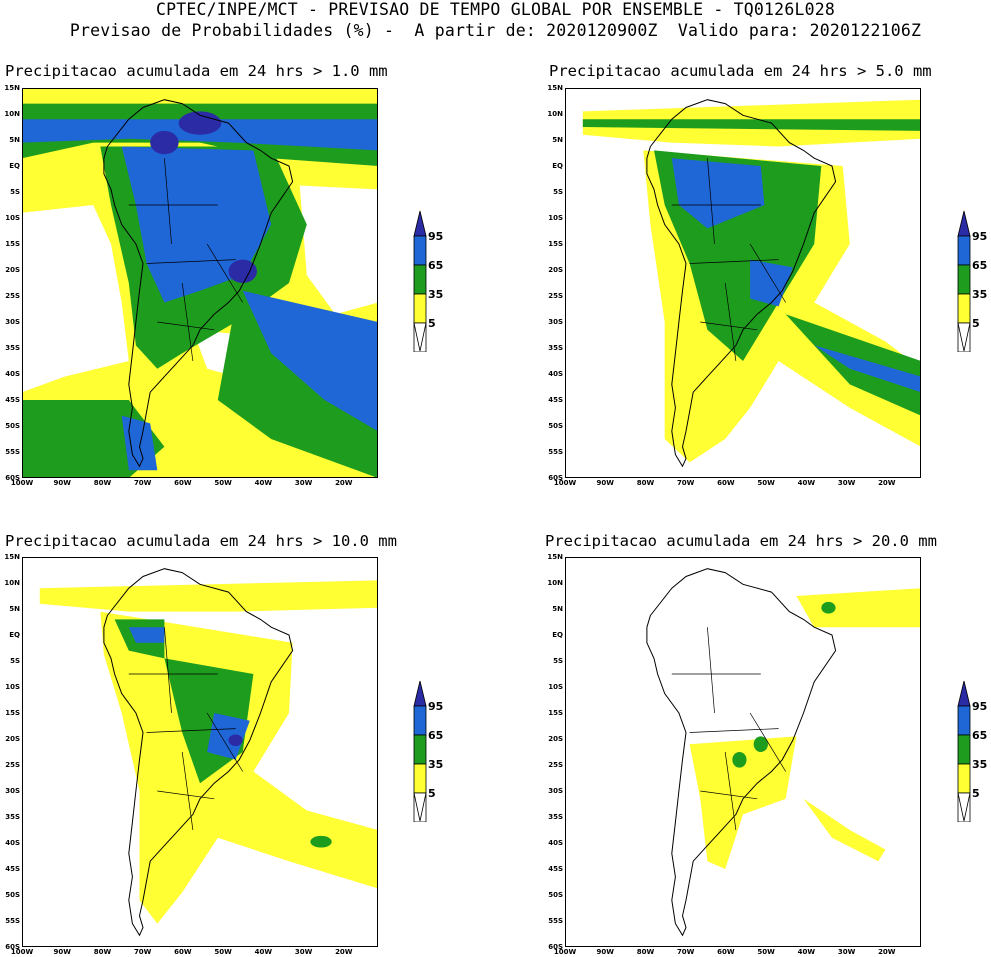  Describe the element at coordinates (12, 322) in the screenshot. I see `lat-label: 30S` at that location.